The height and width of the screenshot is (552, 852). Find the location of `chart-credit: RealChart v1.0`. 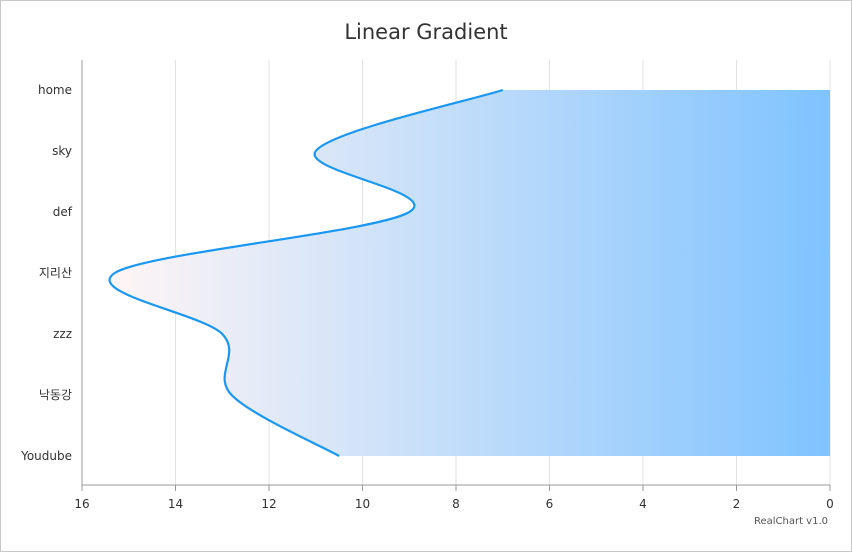

chart-credit: RealChart v1.0 is located at coordinates (790, 521).